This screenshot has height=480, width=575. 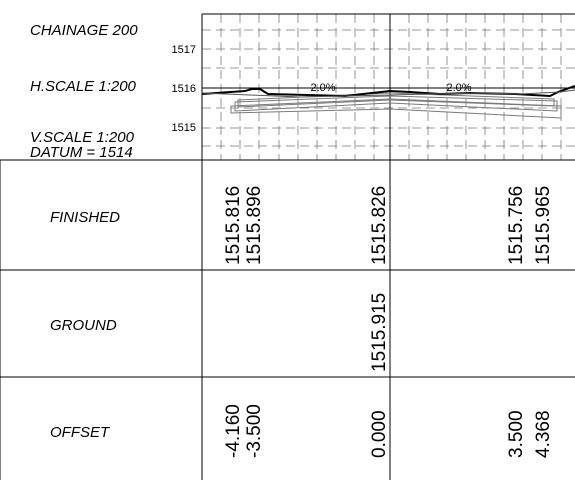 What do you see at coordinates (184, 89) in the screenshot?
I see `elevation-tick-1516: 1516` at bounding box center [184, 89].